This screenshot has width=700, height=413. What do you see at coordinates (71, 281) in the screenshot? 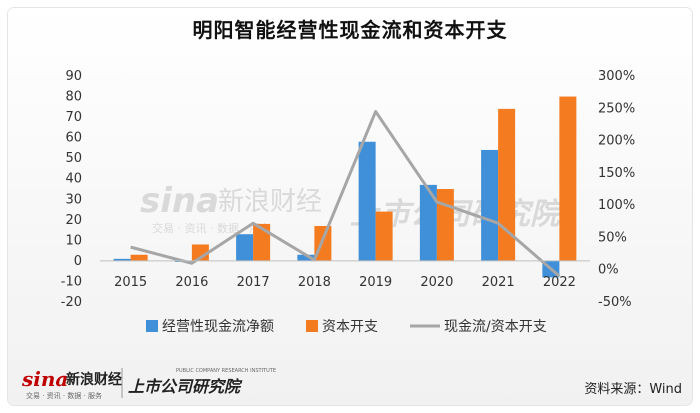
I see `y-left-tick-label: -10` at bounding box center [71, 281].